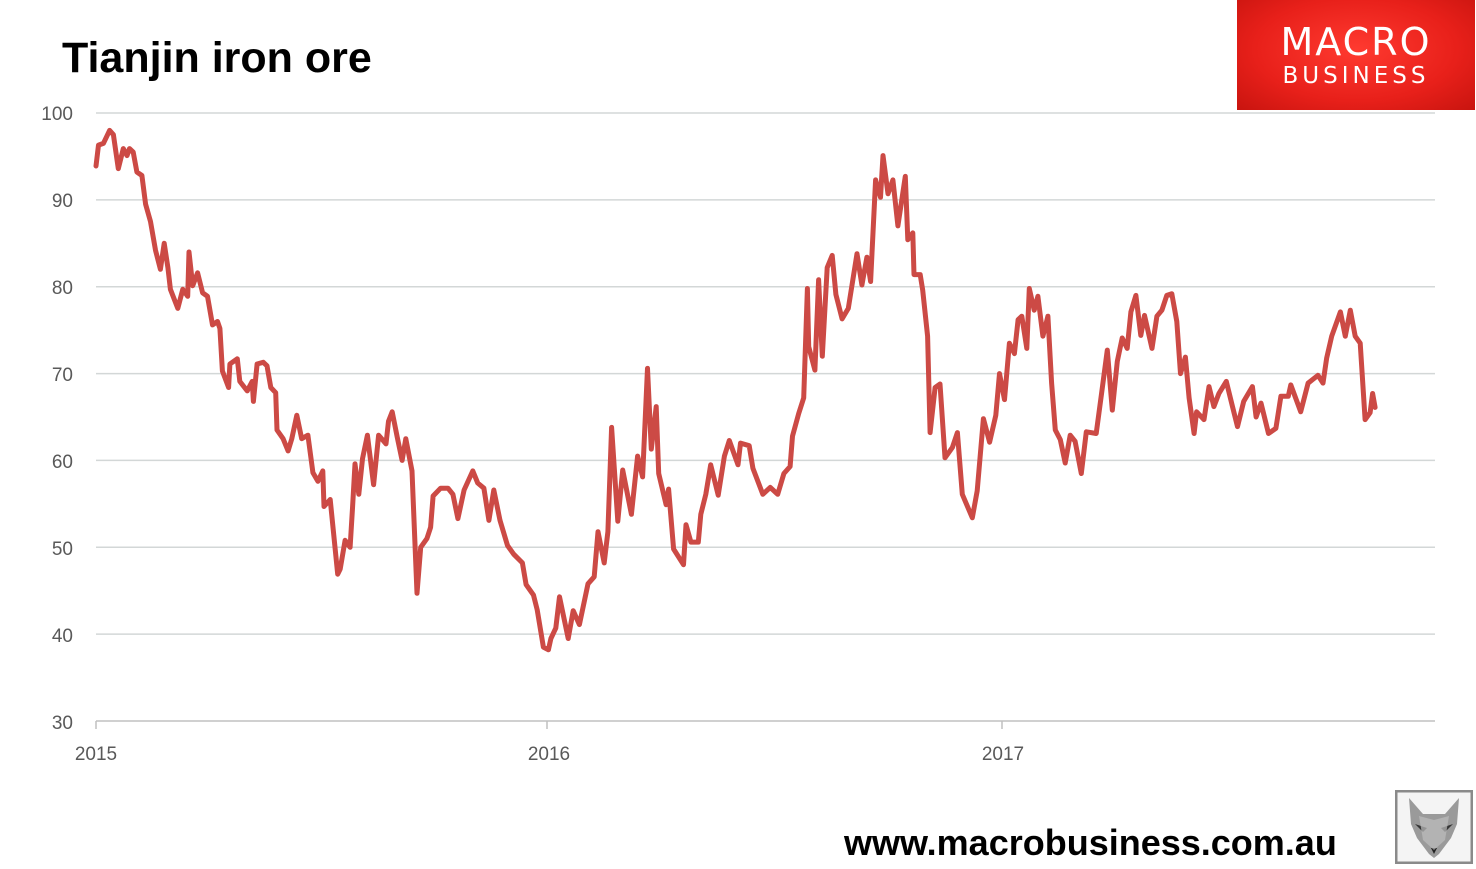  I want to click on y-tick-label: 90, so click(62, 201).